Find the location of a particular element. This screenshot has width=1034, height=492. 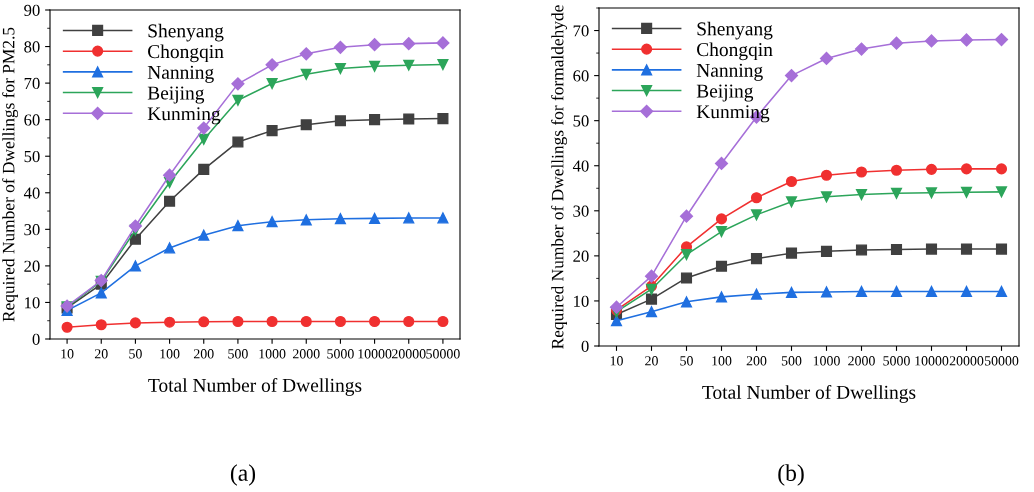

x-tick-label: 10 is located at coordinates (67, 354).